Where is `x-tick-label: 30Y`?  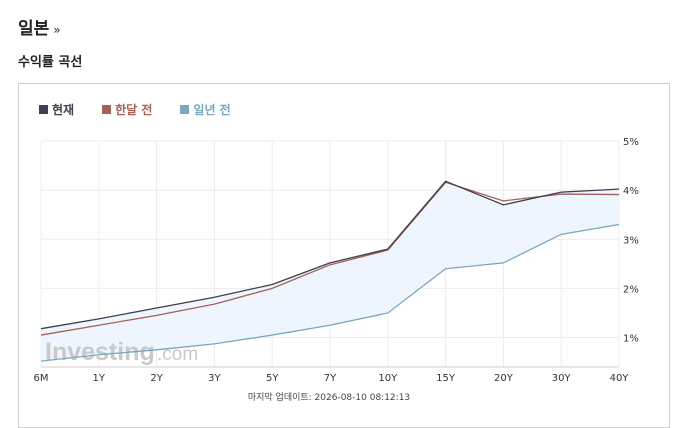
x-tick-label: 30Y is located at coordinates (562, 378).